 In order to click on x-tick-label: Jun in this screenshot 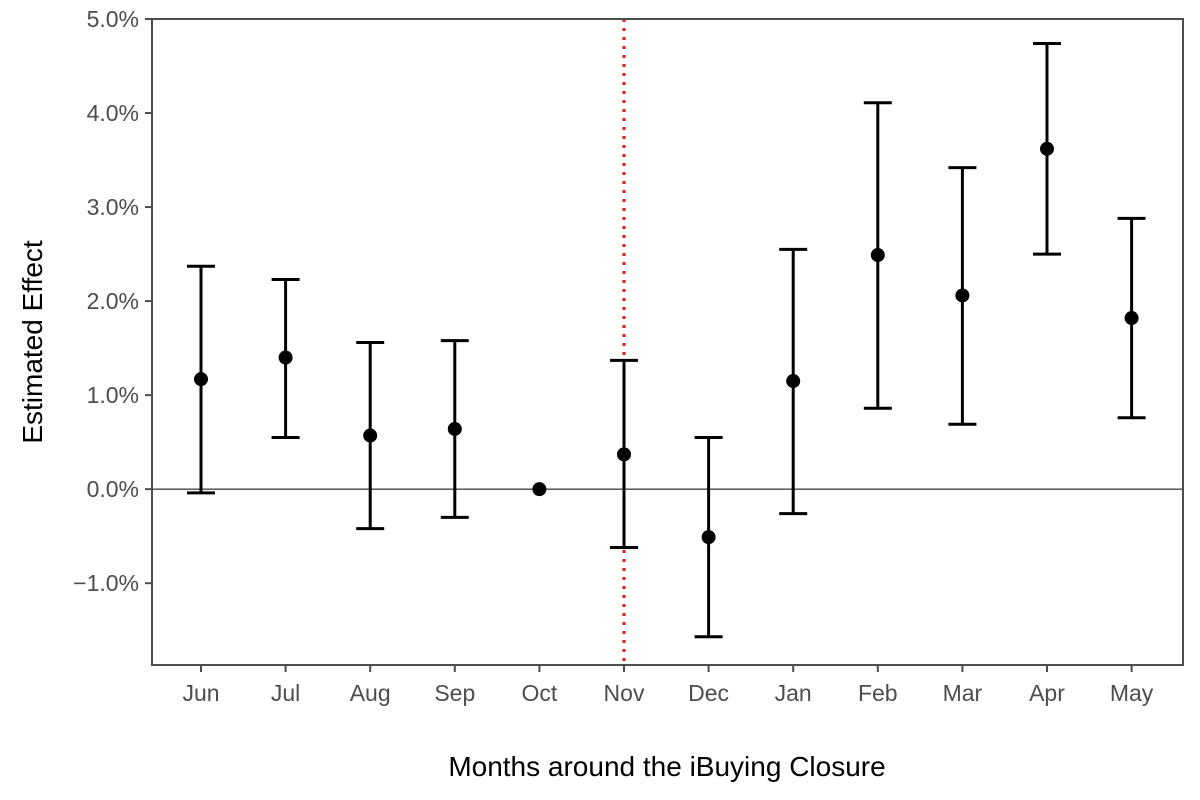, I will do `click(200, 693)`.